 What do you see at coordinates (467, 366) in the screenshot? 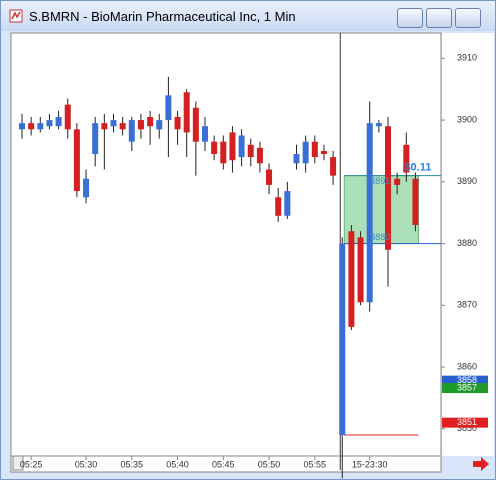
I see `y-tick-label: 3860` at bounding box center [467, 366].